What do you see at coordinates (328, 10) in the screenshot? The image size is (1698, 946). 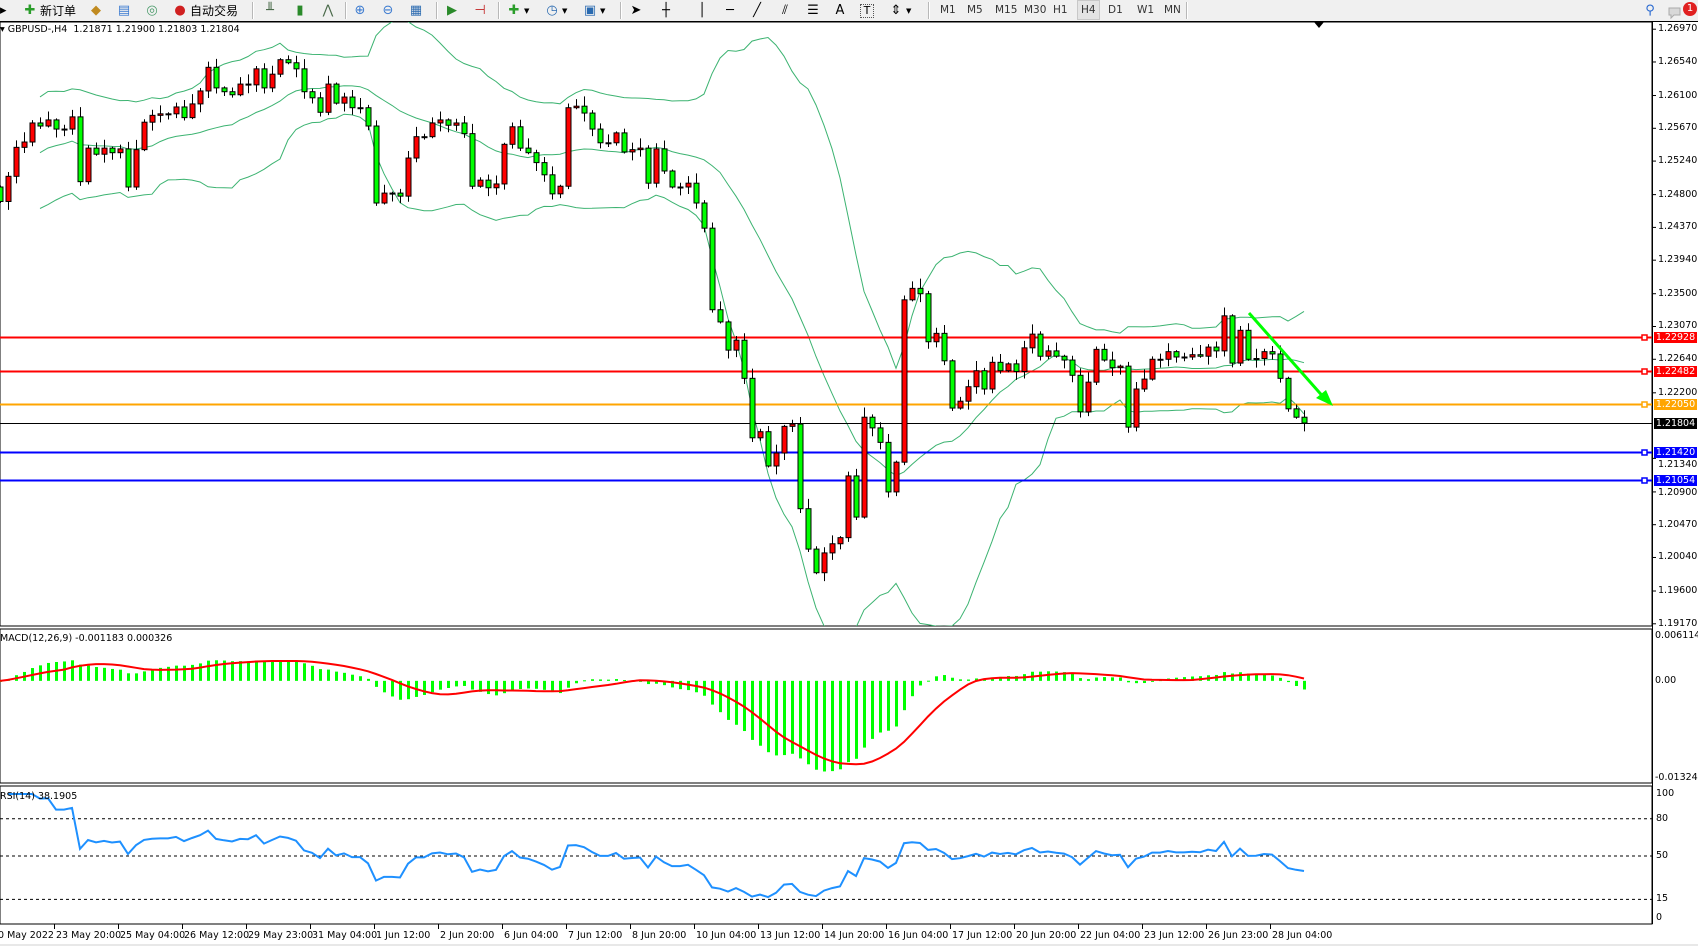 I see `line-chart-button: ⋀` at bounding box center [328, 10].